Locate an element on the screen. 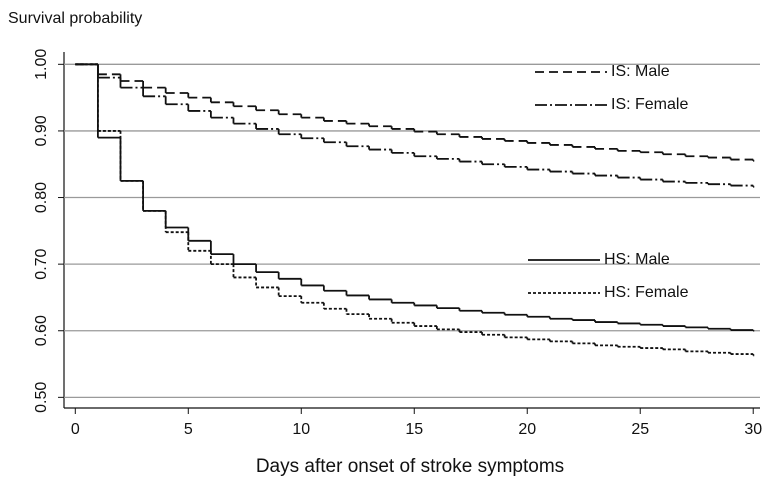  y-tick-label: 0.50 is located at coordinates (41, 397).